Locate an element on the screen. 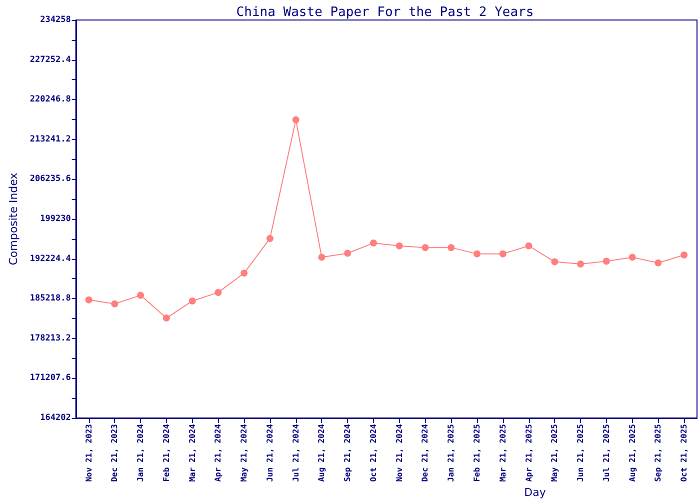 The image size is (700, 500). x-tick-label: May 21, 2025 is located at coordinates (555, 453).